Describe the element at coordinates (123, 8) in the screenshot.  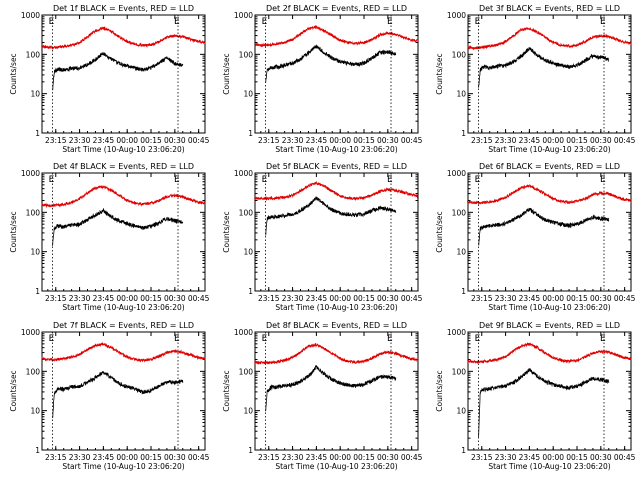
I see `panel-title: Det 1f BLACK = Events, RED = LLD` at that location.